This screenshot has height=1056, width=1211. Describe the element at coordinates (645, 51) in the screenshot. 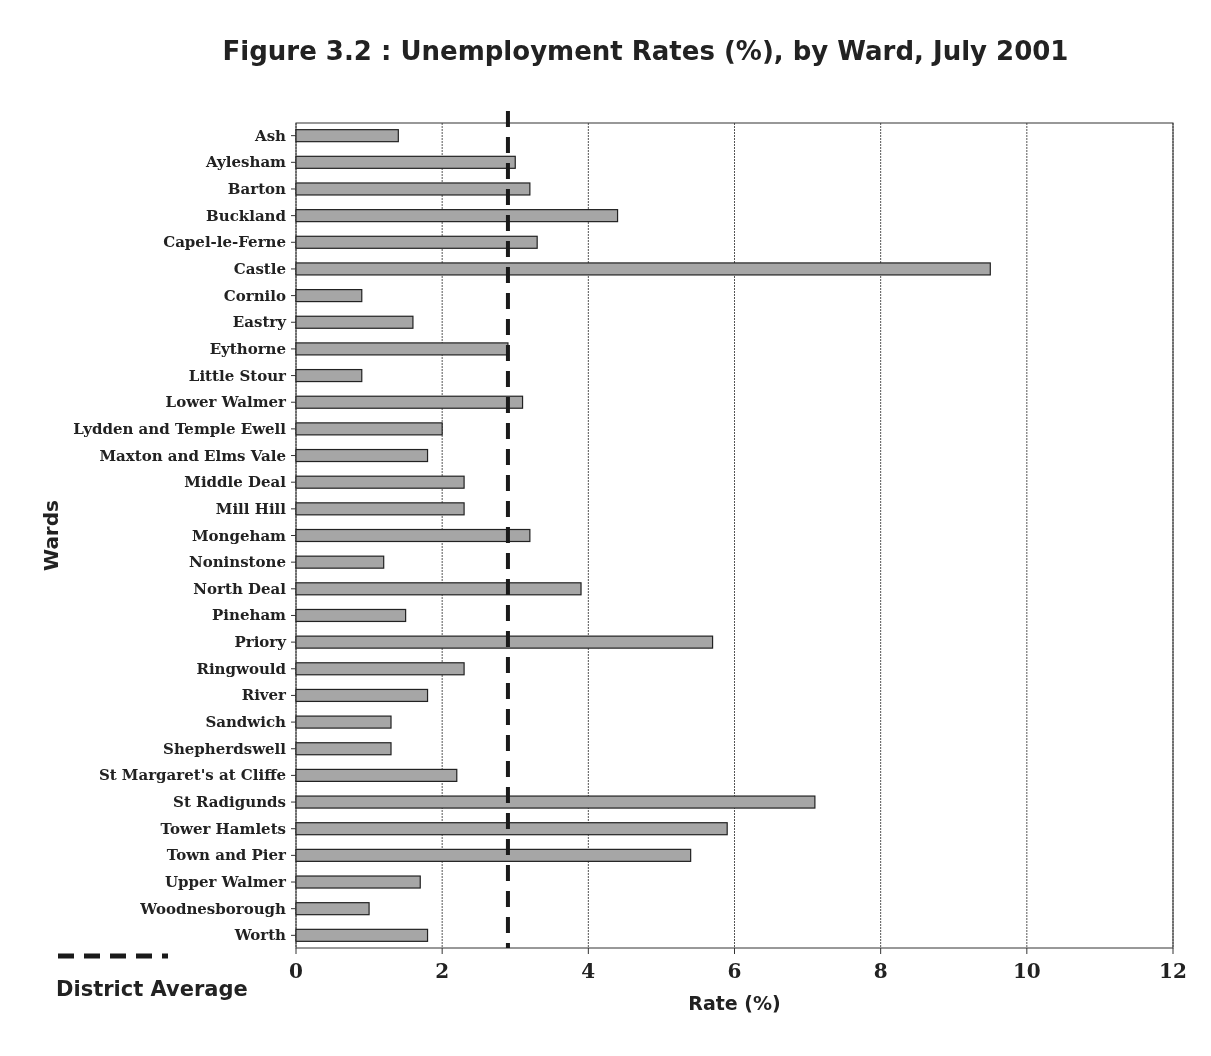

I see `chart-title: Figure 3.2 : Unemployment Rates (%), by Ward, July 2001` at that location.